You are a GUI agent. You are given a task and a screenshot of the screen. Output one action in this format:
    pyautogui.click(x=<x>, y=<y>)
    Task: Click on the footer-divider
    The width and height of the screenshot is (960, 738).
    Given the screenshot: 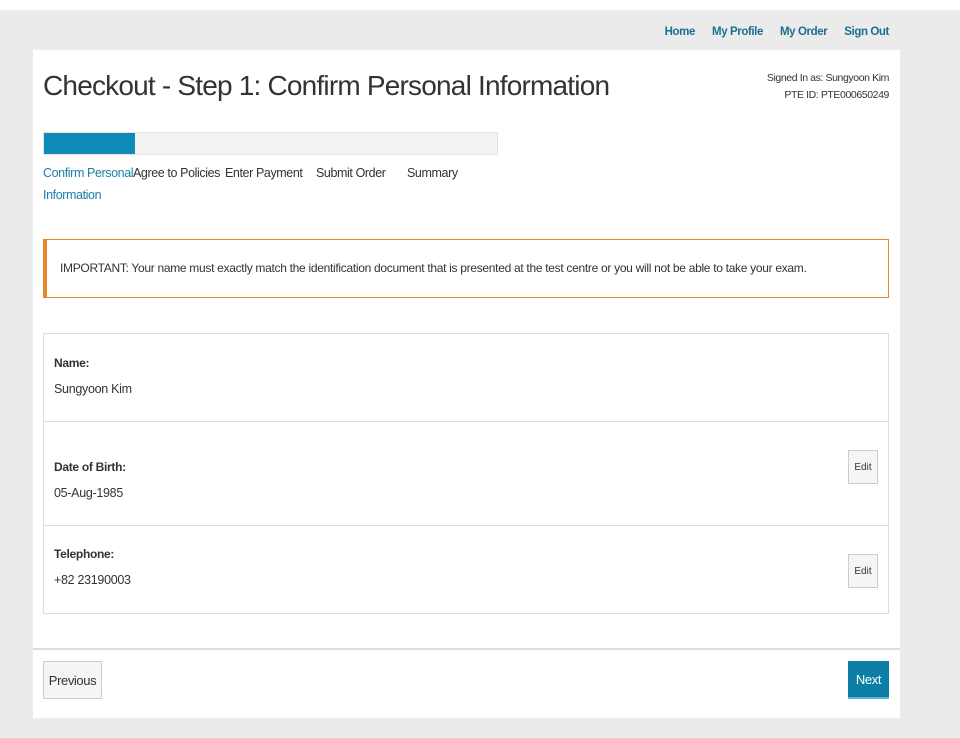 What is the action you would take?
    pyautogui.click(x=466, y=649)
    